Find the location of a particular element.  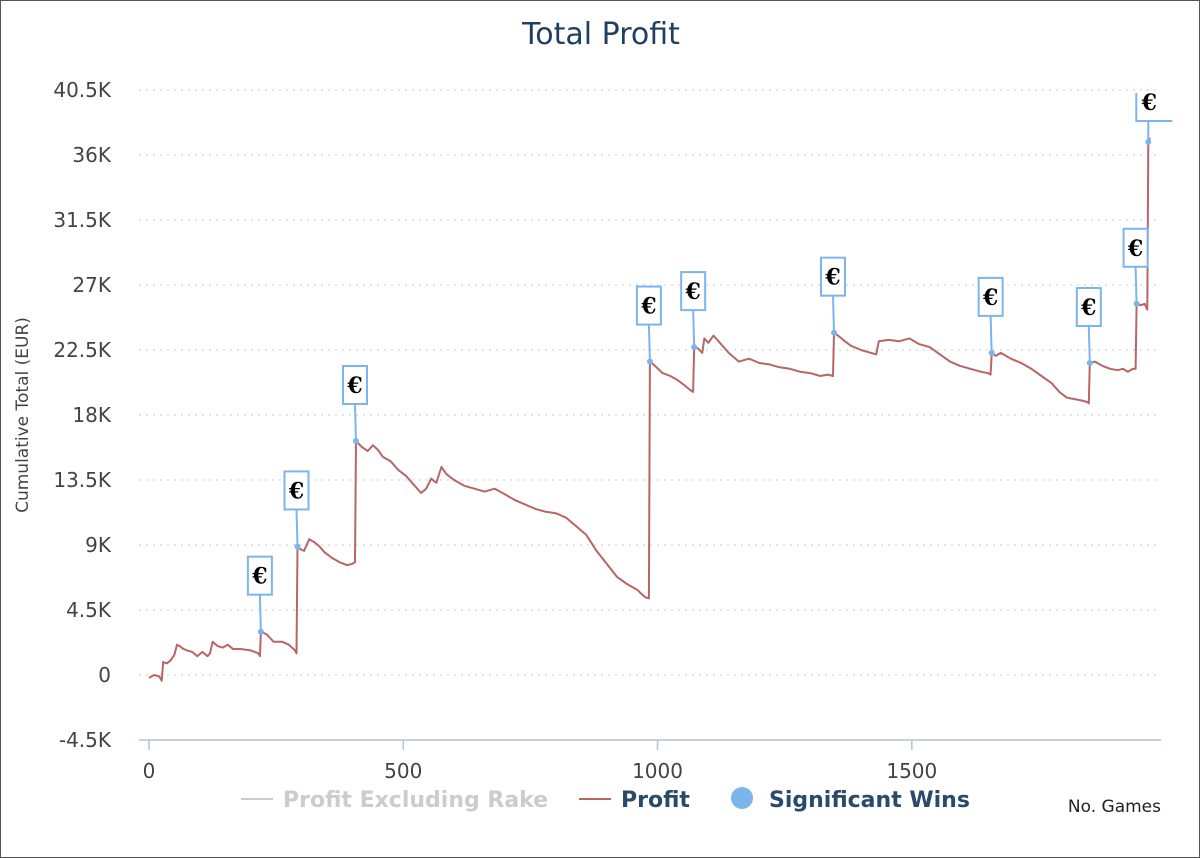

y-tick-label: 4.5K is located at coordinates (89, 610).